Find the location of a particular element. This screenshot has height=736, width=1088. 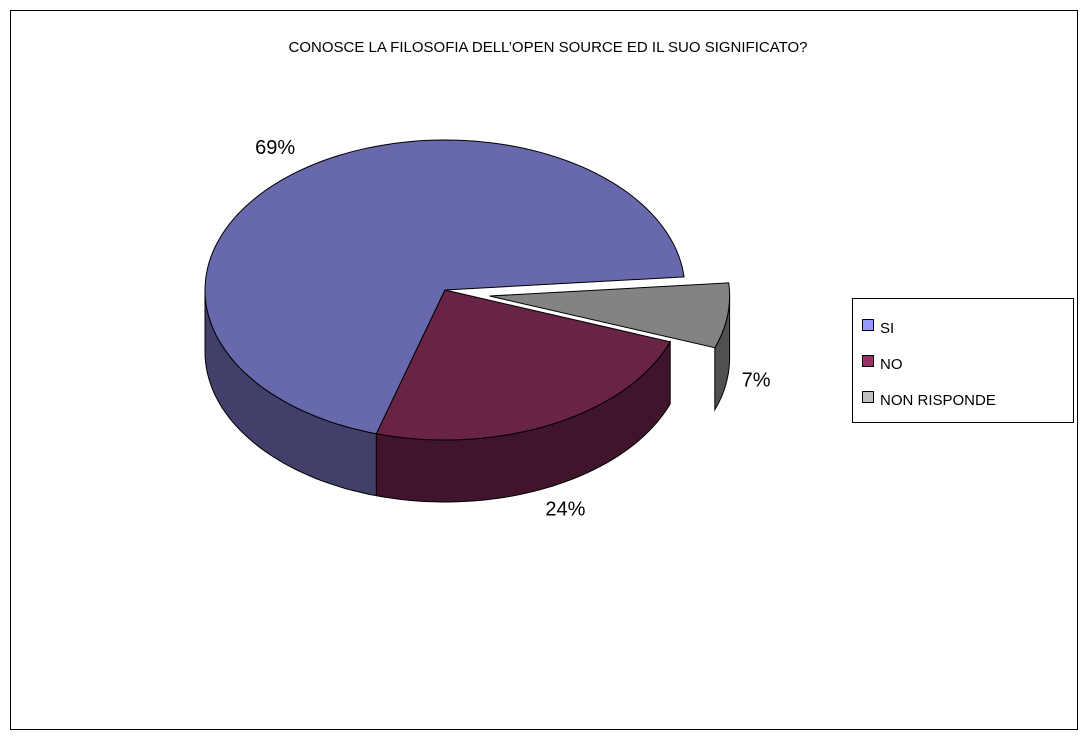

legend-box is located at coordinates (963, 360).